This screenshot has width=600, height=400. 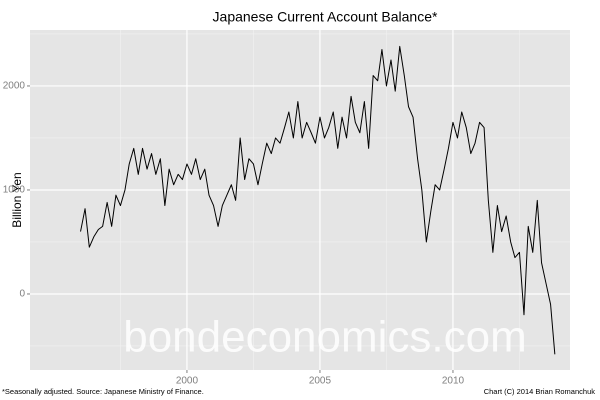 I want to click on y-tick-label: 1000, so click(x=14, y=190).